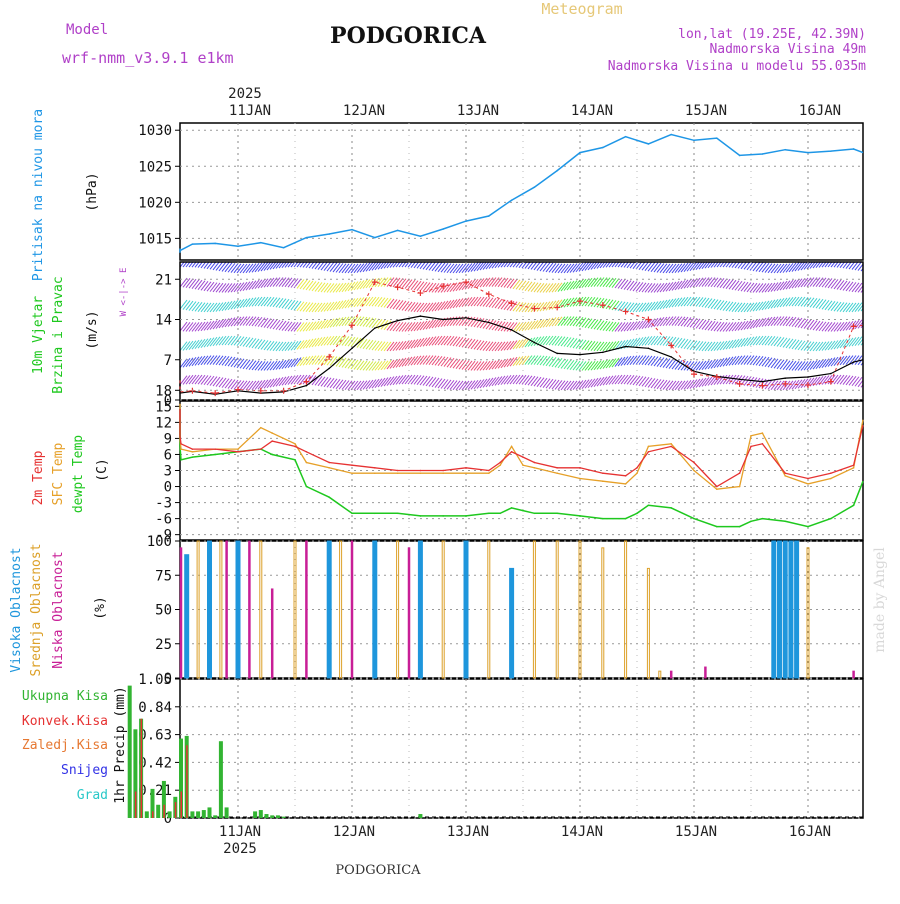  Describe the element at coordinates (245, 94) in the screenshot. I see `top-year-label: 2025` at that location.